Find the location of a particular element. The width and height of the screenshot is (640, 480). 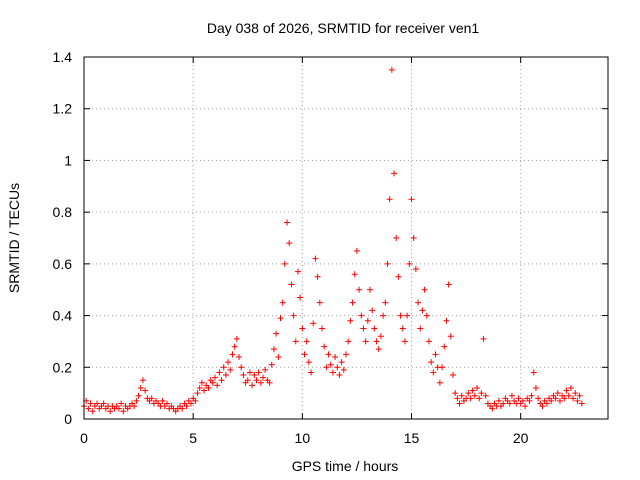

x-tick-label: 10 is located at coordinates (303, 438).